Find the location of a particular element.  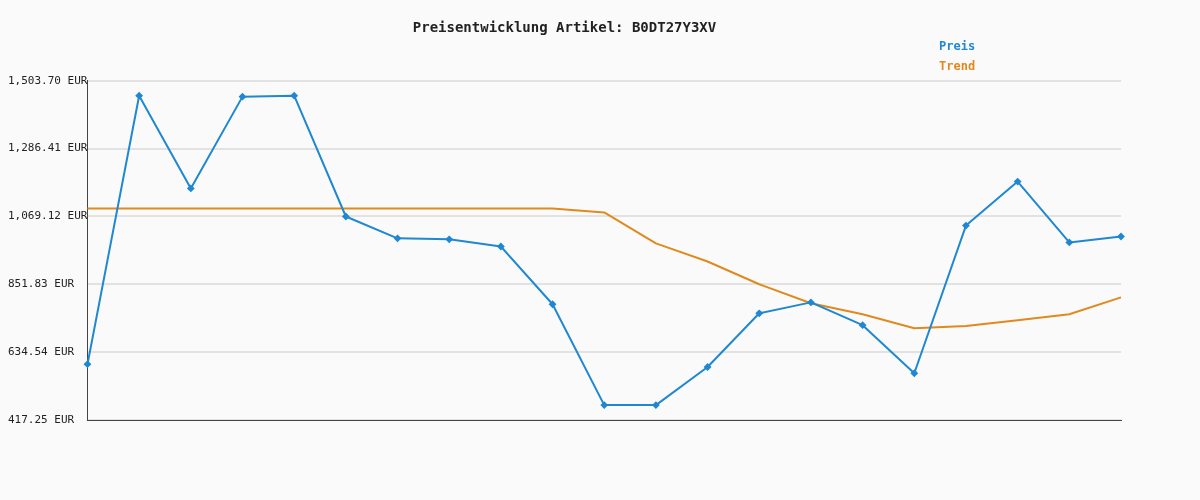

y-tick-label: 634.54 EUR is located at coordinates (41, 352).